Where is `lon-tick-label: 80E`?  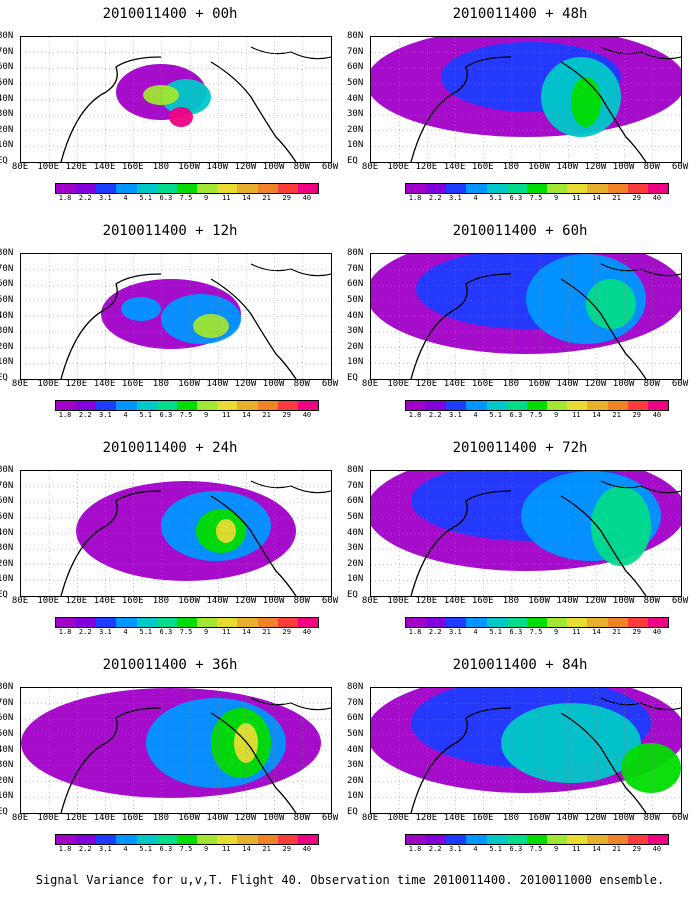
lon-tick-label: 80E is located at coordinates (370, 384).